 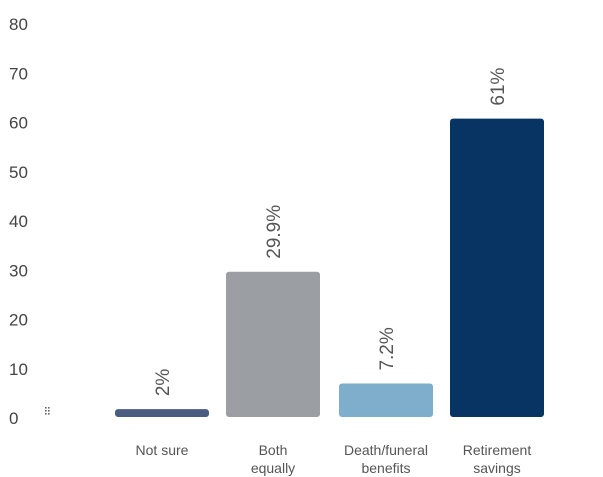 I want to click on x-category-label: Death/funeral benefits, so click(x=386, y=459).